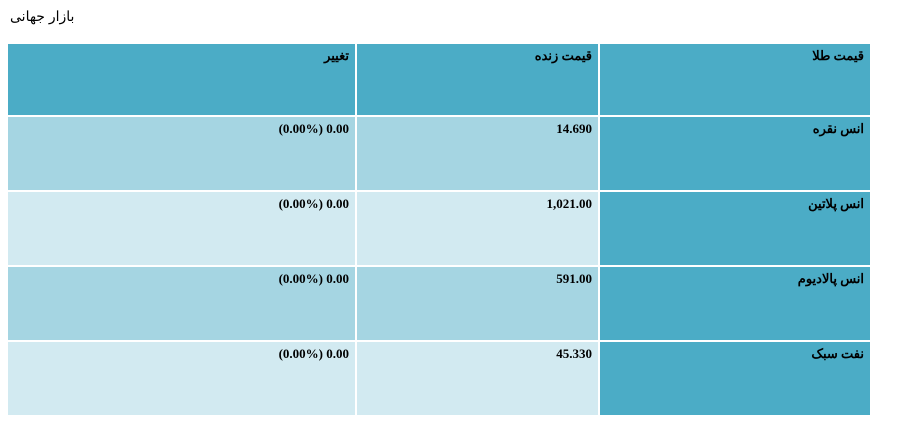 This screenshot has height=439, width=900. I want to click on value-cell: 45.330, so click(477, 378).